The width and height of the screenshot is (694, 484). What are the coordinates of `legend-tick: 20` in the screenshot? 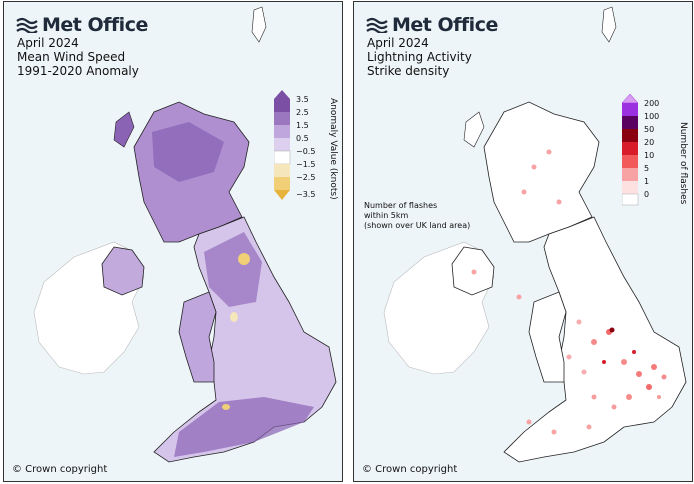 It's located at (649, 142).